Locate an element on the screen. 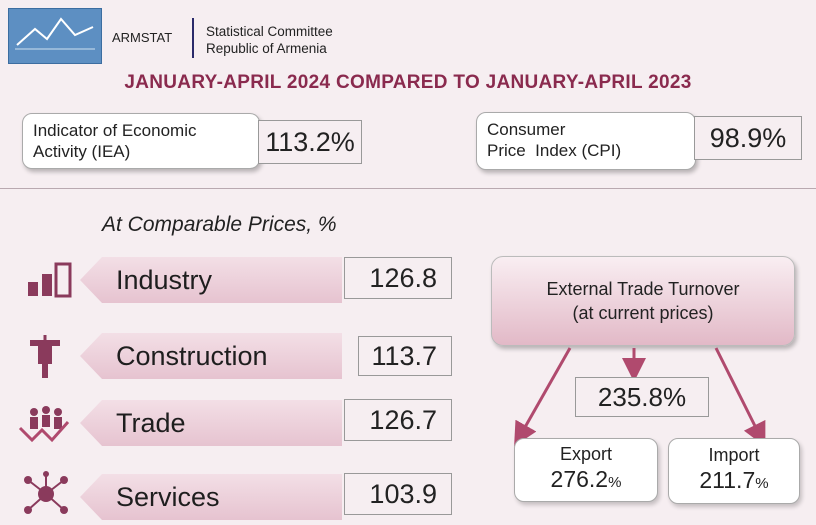 The image size is (816, 525). cpi-value: 98.9% is located at coordinates (748, 138).